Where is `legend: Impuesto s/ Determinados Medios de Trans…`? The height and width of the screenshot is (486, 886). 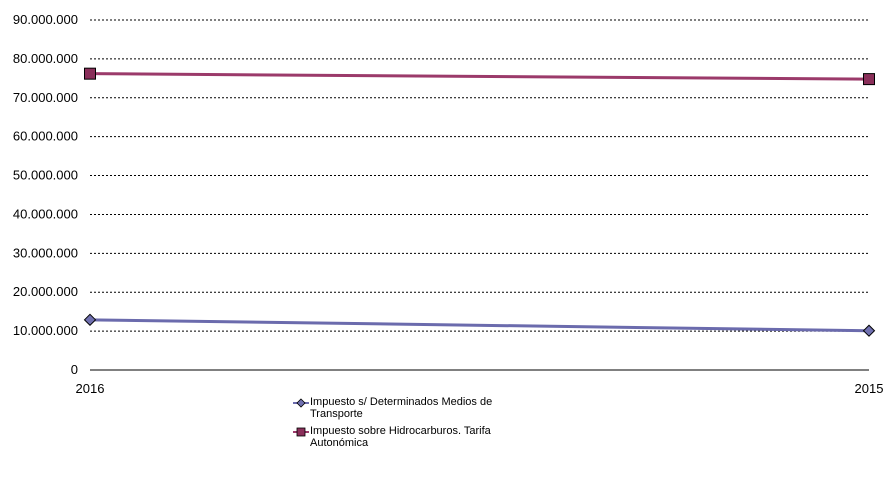 legend: Impuesto s/ Determinados Medios de Trans… is located at coordinates (422, 425).